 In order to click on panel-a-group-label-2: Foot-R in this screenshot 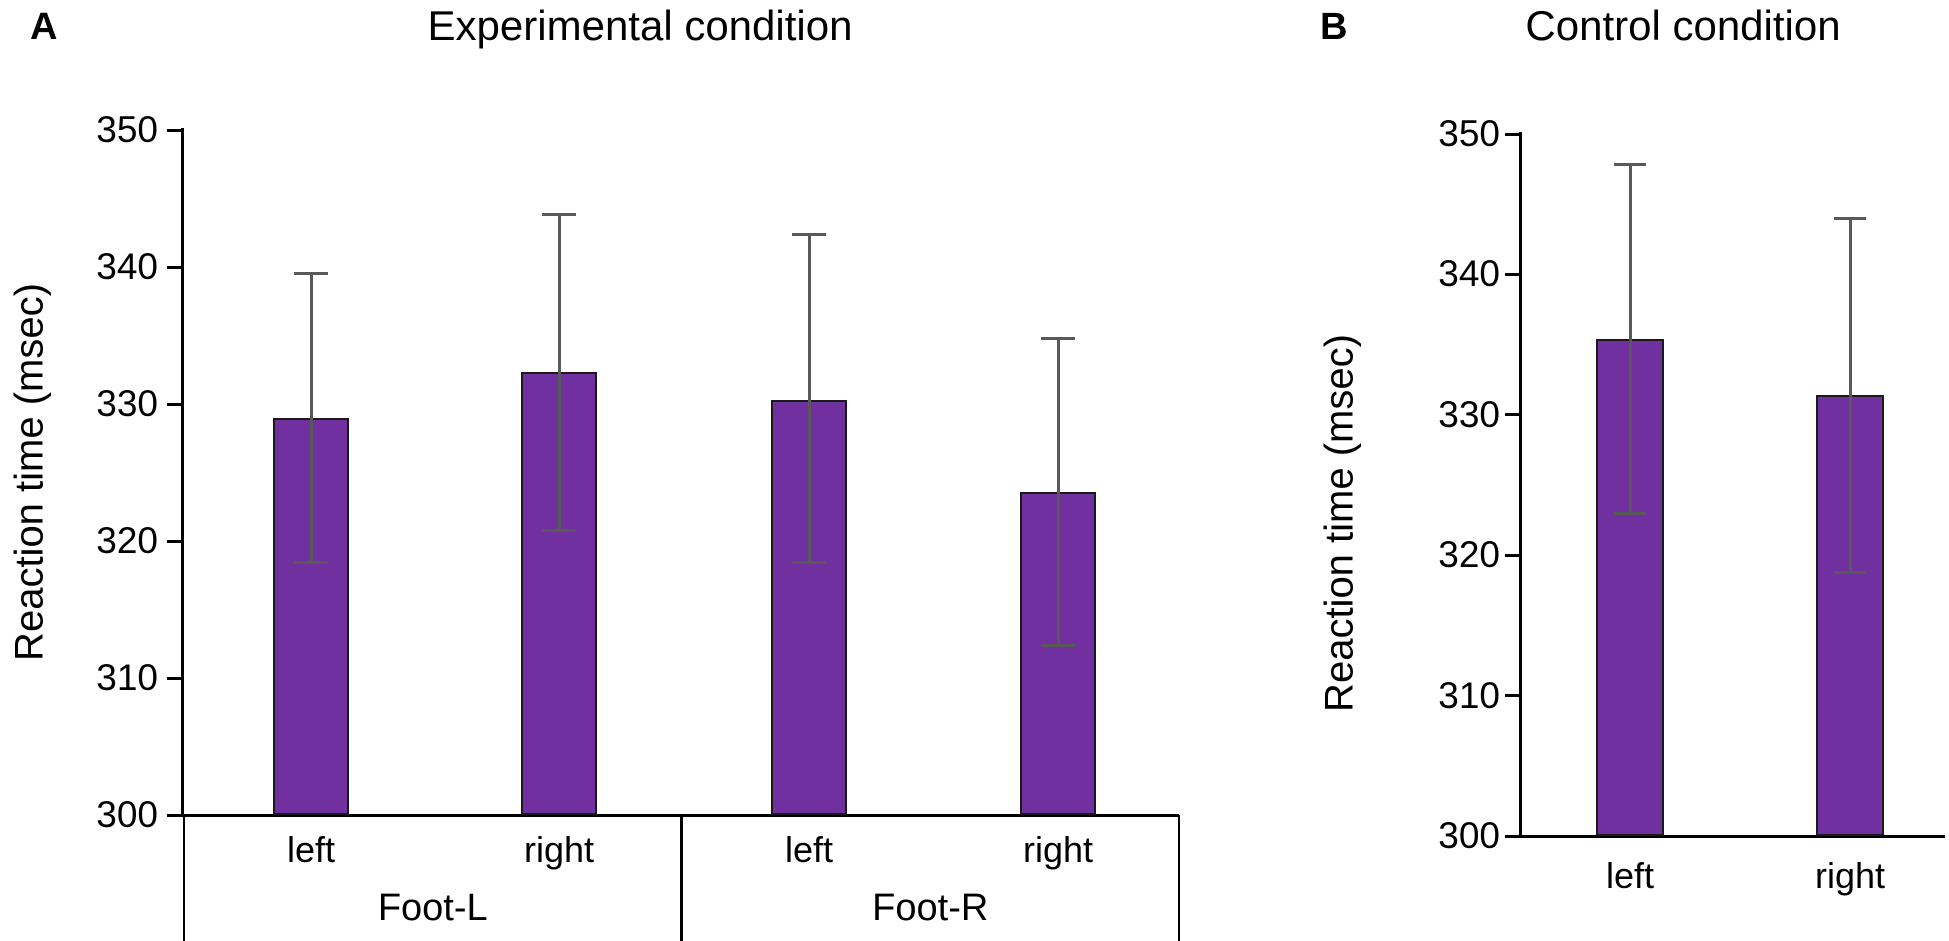, I will do `click(930, 908)`.